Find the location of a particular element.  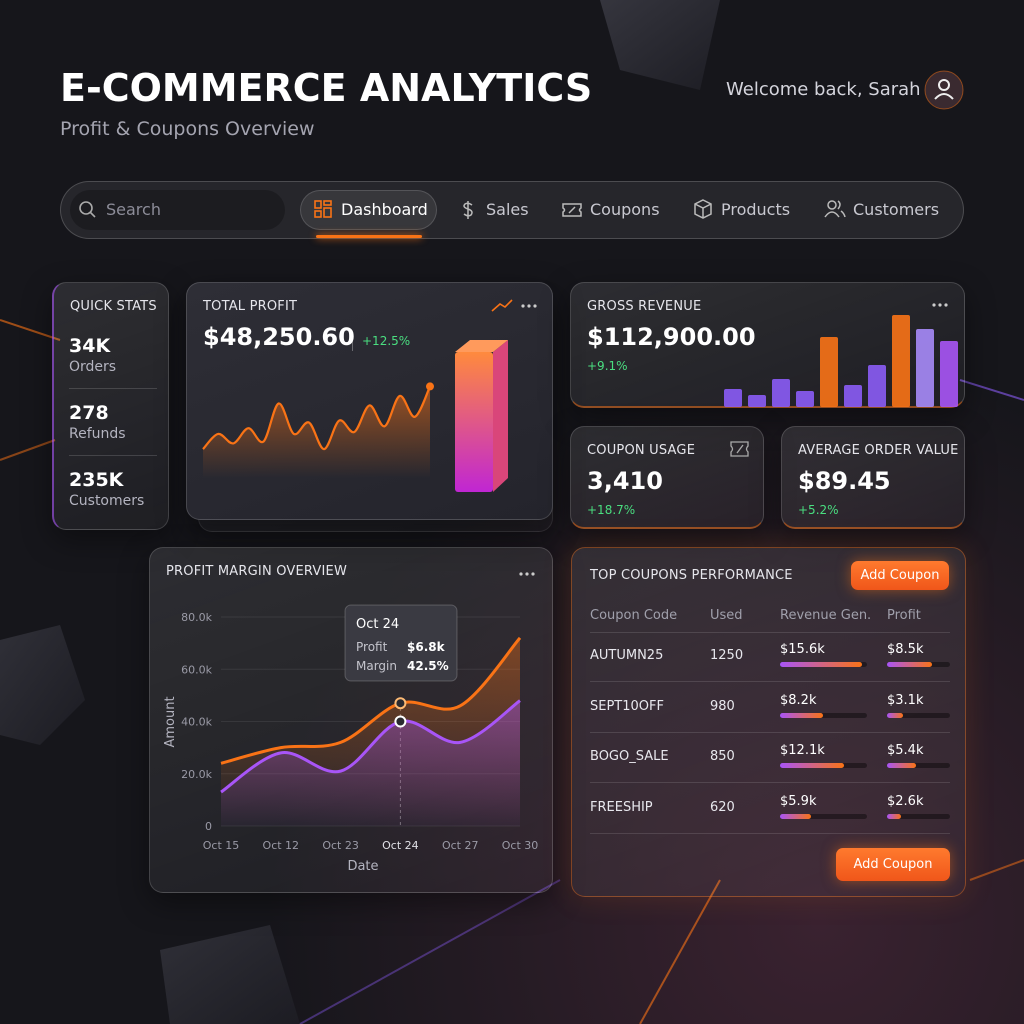

stat-label: Refunds is located at coordinates (97, 434).